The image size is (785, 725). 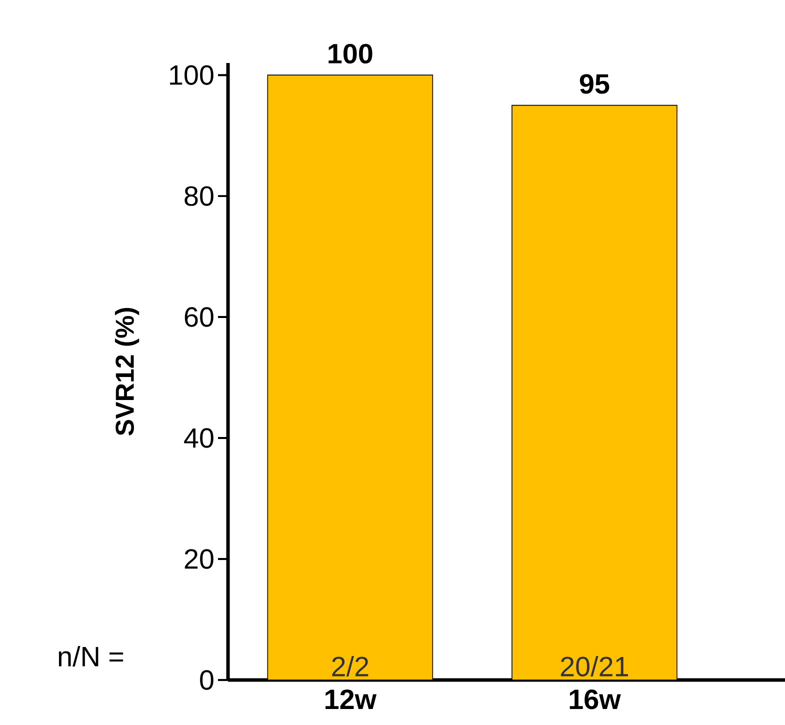 What do you see at coordinates (594, 666) in the screenshot?
I see `annotation: 20/21` at bounding box center [594, 666].